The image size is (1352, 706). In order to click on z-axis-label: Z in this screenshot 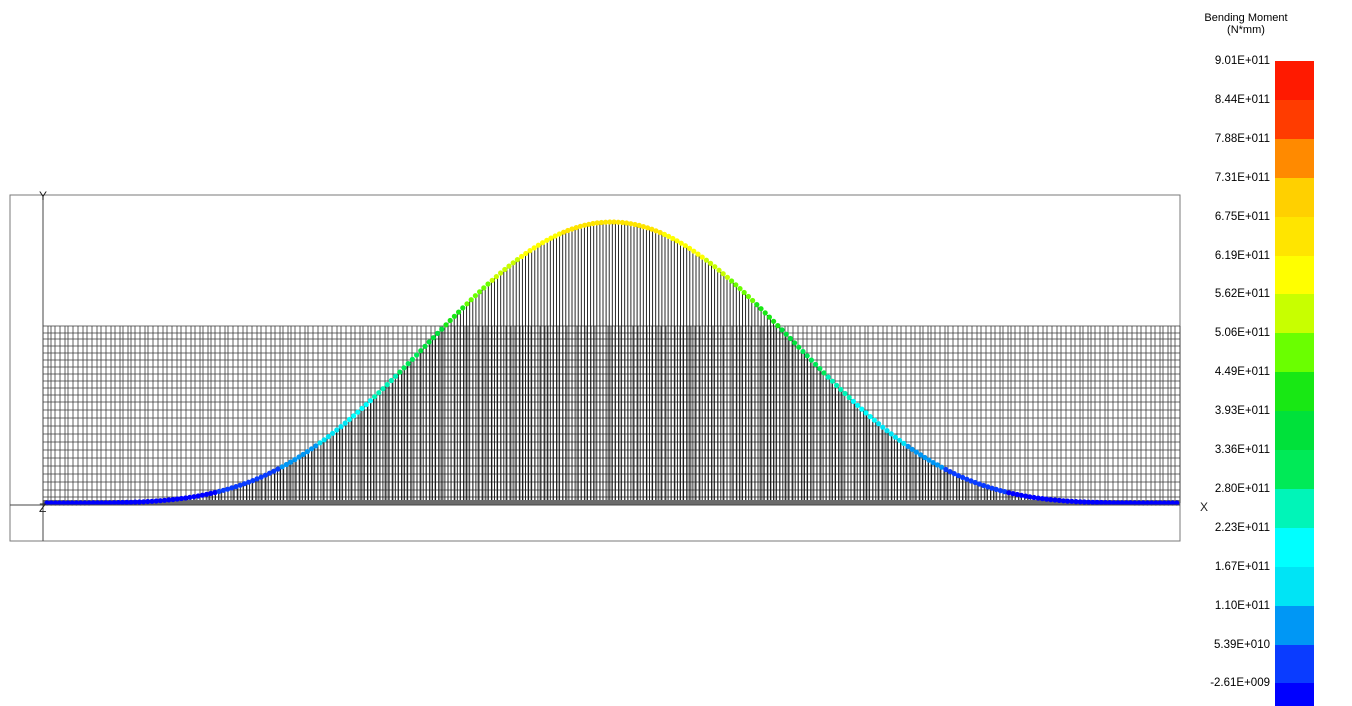, I will do `click(42, 508)`.